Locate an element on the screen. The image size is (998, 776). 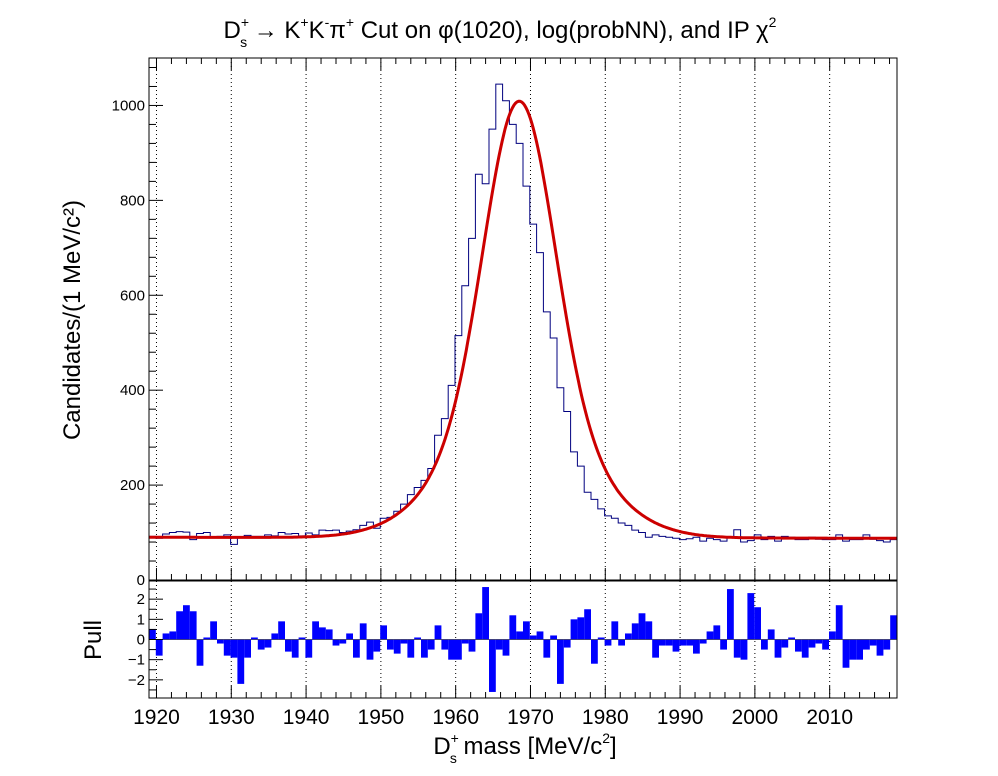
x-axis-title: D+ s mass [MeV/c2] is located at coordinates (524, 748).